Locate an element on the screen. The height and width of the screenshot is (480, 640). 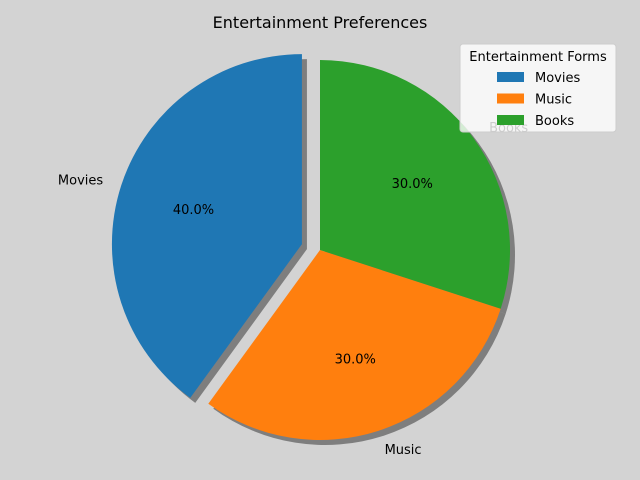
slice-label-music: Music is located at coordinates (403, 450).